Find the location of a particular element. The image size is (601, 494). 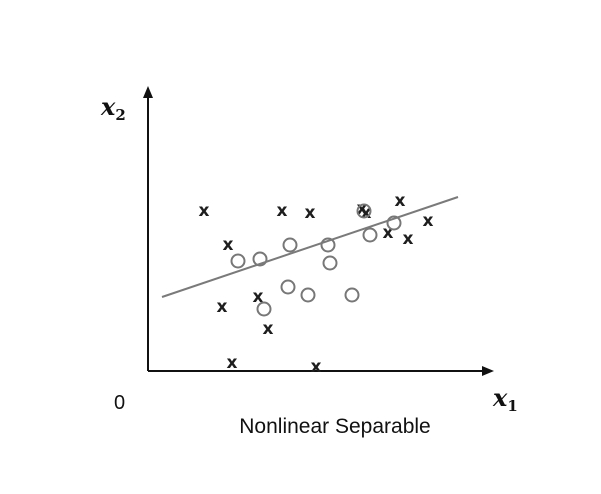

y-axis-label: x2 is located at coordinates (113, 108).